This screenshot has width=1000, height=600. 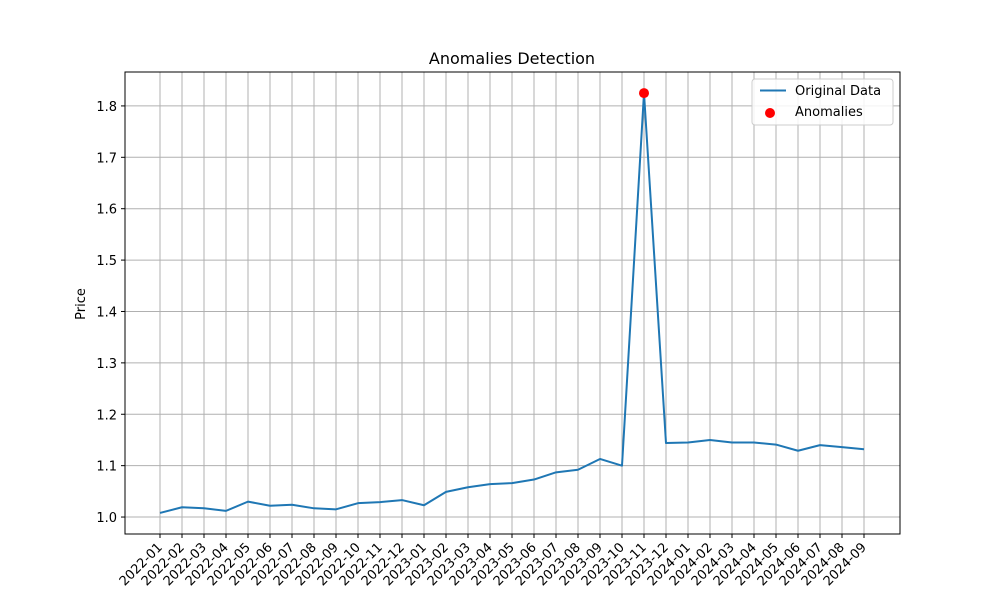 I want to click on y-tick-label: 1.6, so click(x=106, y=210).